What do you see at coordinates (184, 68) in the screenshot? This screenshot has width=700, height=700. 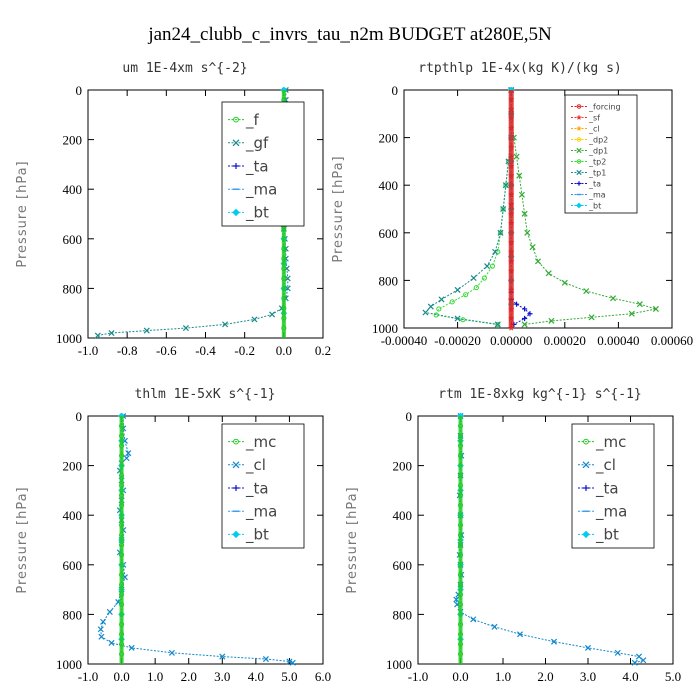 I see `panel-title: um 1E-4xm s^{-2}` at bounding box center [184, 68].